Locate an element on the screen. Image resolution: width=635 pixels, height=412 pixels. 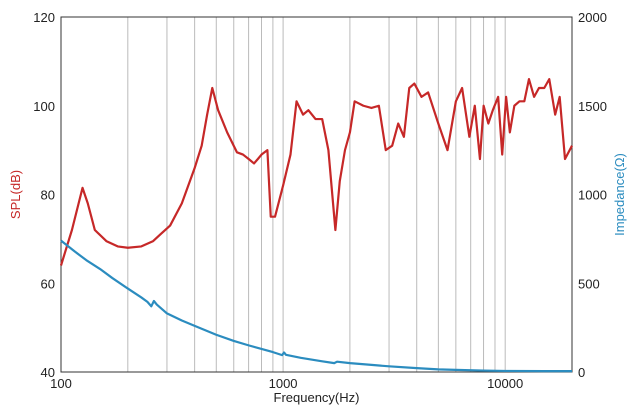
y-right-tick-label: 1500 is located at coordinates (592, 106).